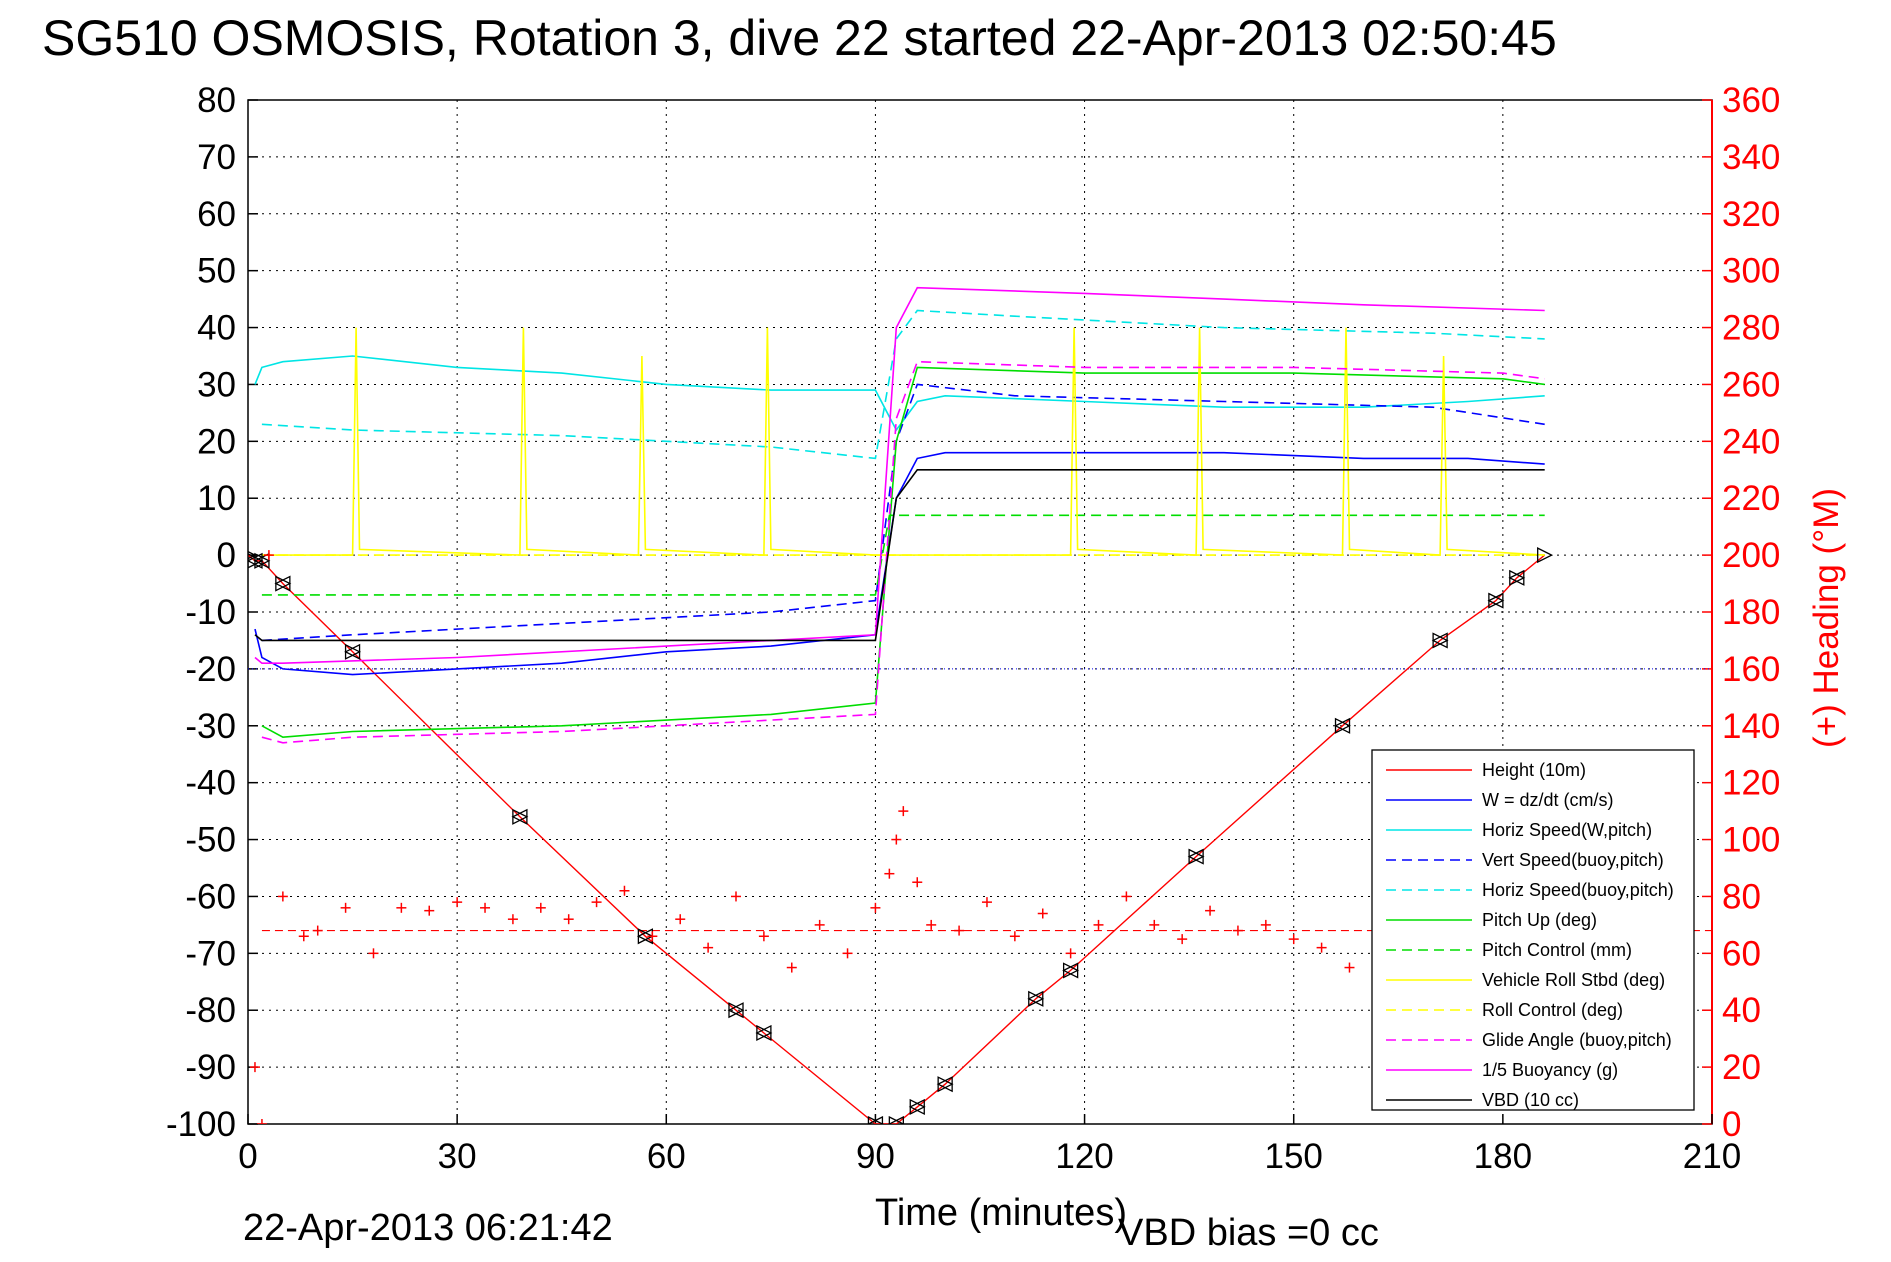  I want to click on right-tick-label: 200, so click(1751, 555).